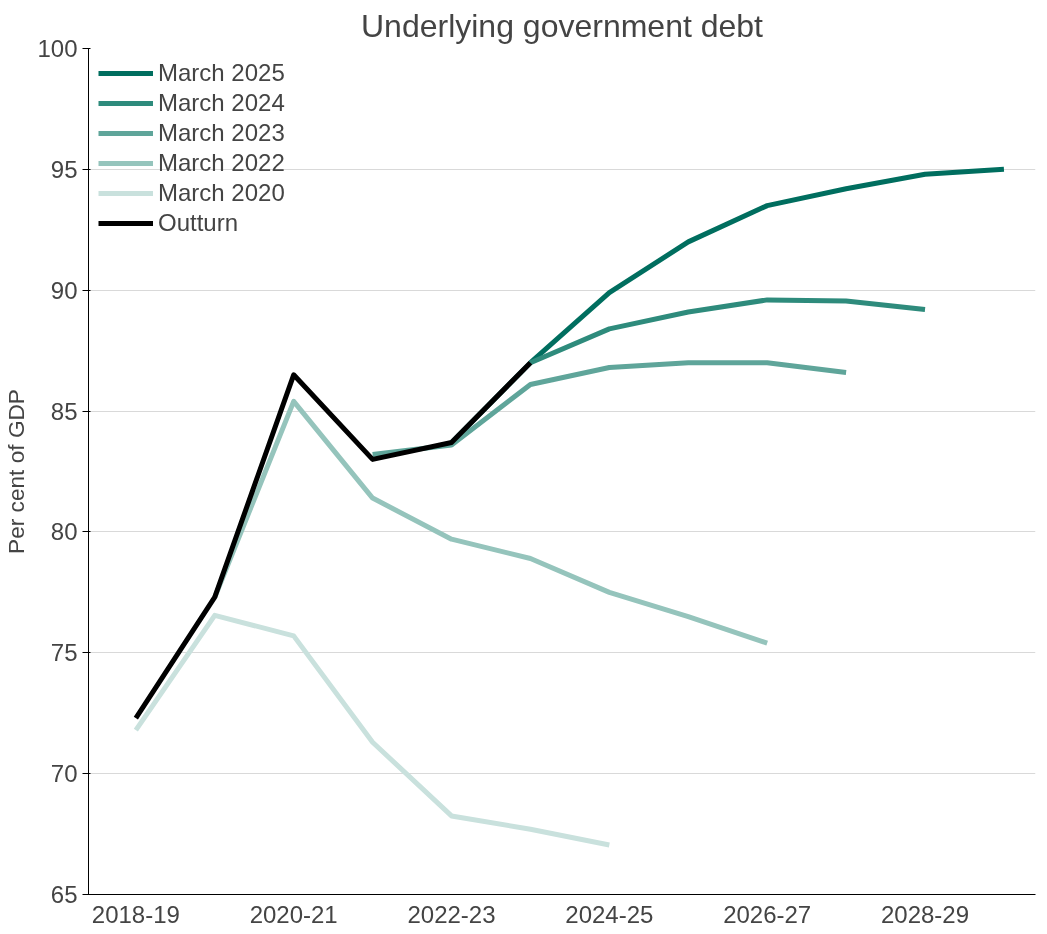  Describe the element at coordinates (135, 914) in the screenshot. I see `x-tick-label: 2018-19` at that location.